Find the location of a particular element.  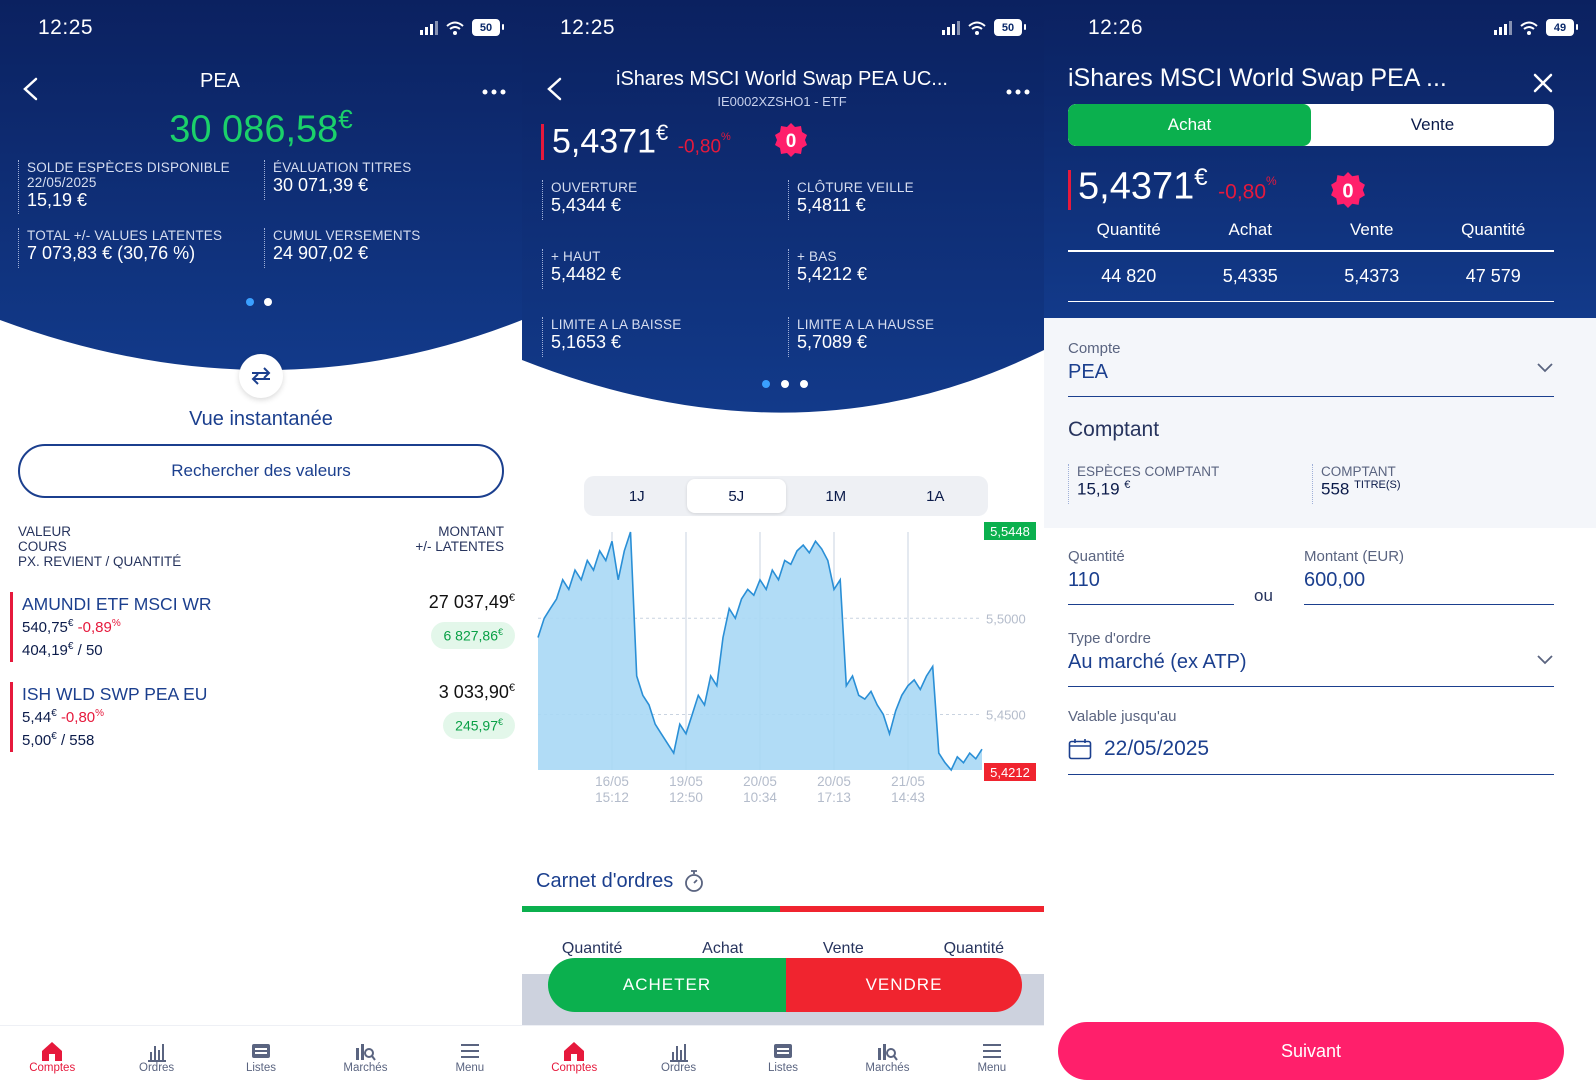

stat-label: + BAS is located at coordinates (817, 256).